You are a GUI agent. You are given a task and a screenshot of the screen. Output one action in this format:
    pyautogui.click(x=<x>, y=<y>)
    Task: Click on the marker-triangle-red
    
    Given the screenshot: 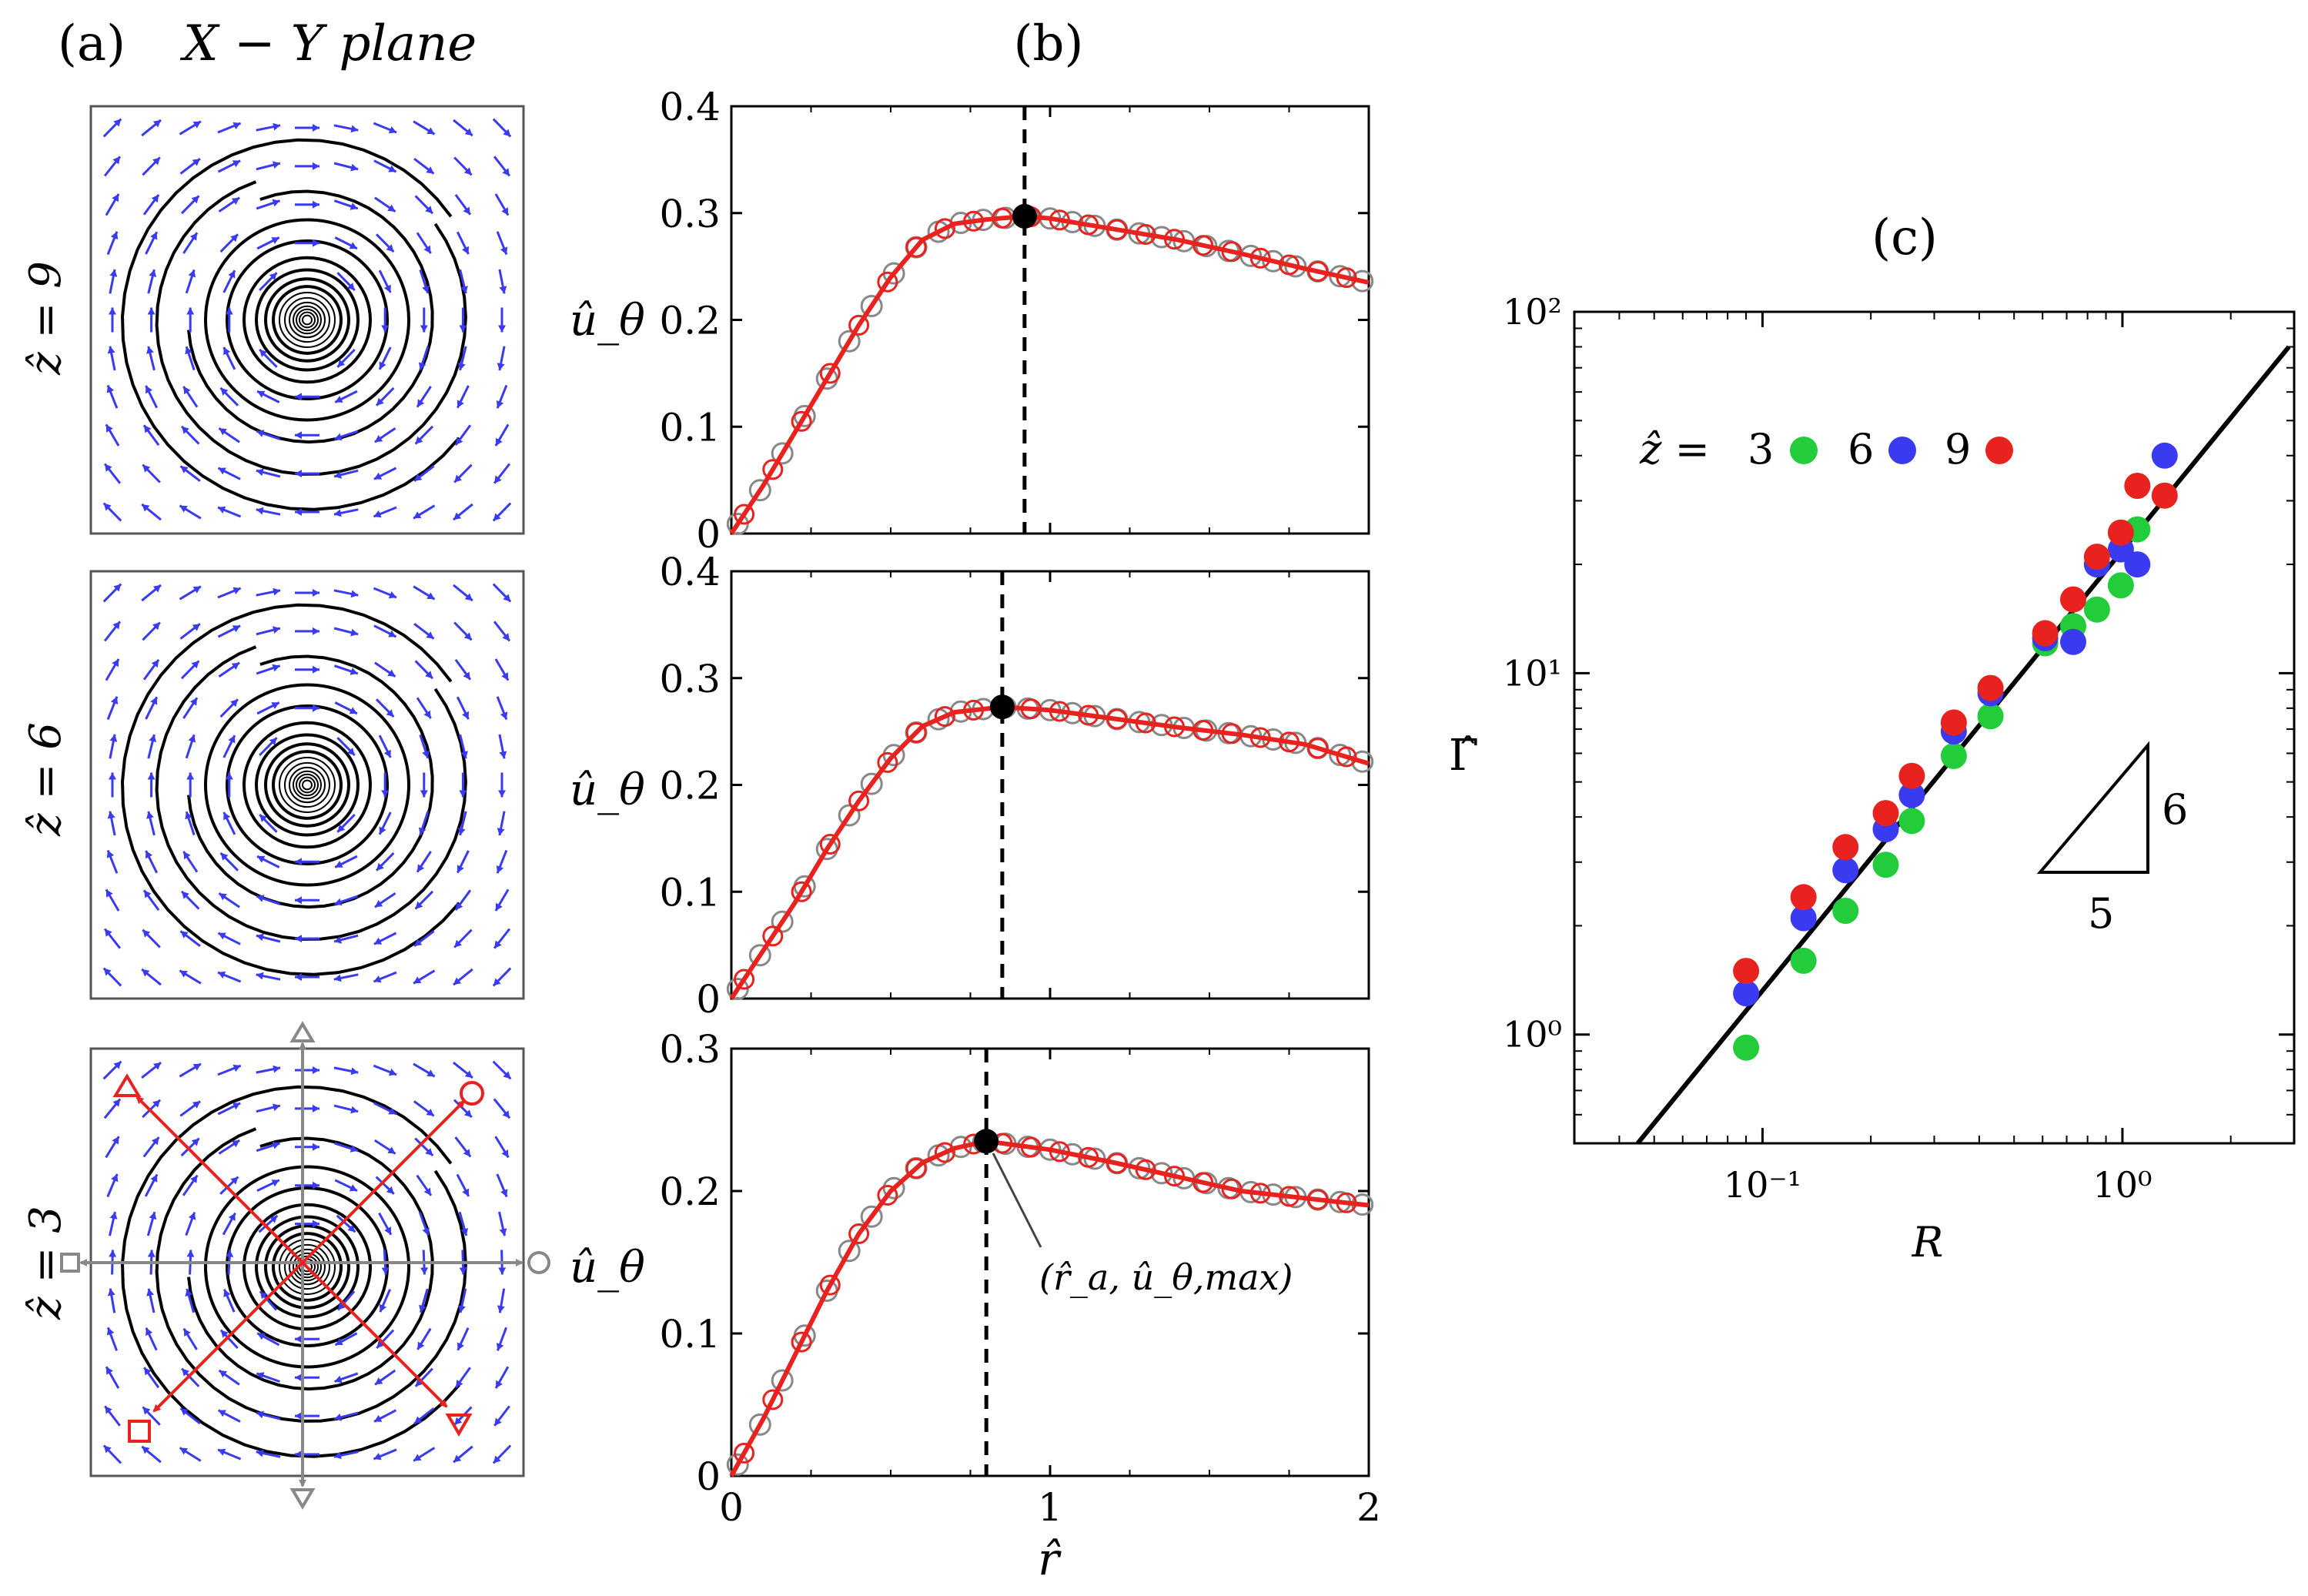 What is the action you would take?
    pyautogui.click(x=127, y=1085)
    